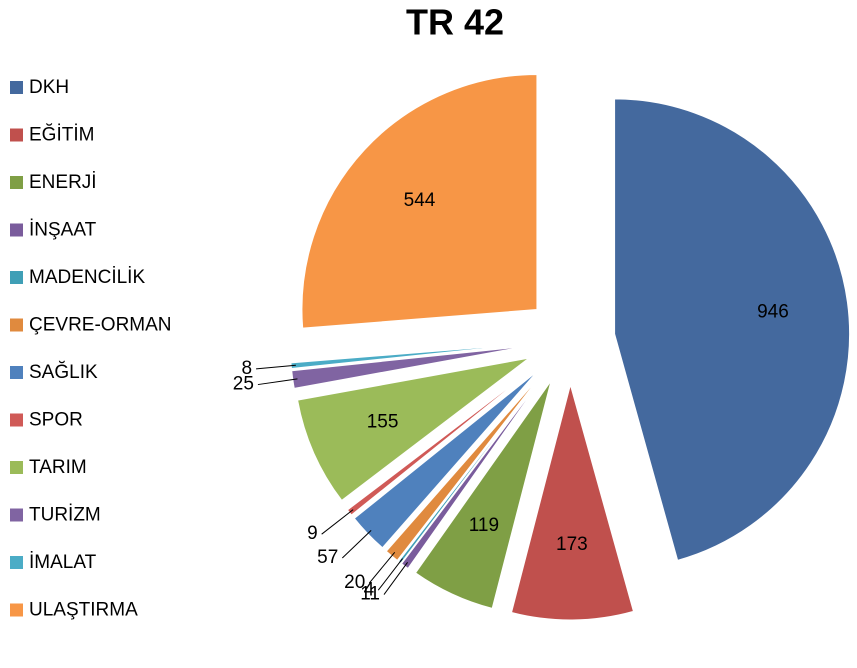 This screenshot has height=668, width=857. I want to click on data-label: 4, so click(369, 589).